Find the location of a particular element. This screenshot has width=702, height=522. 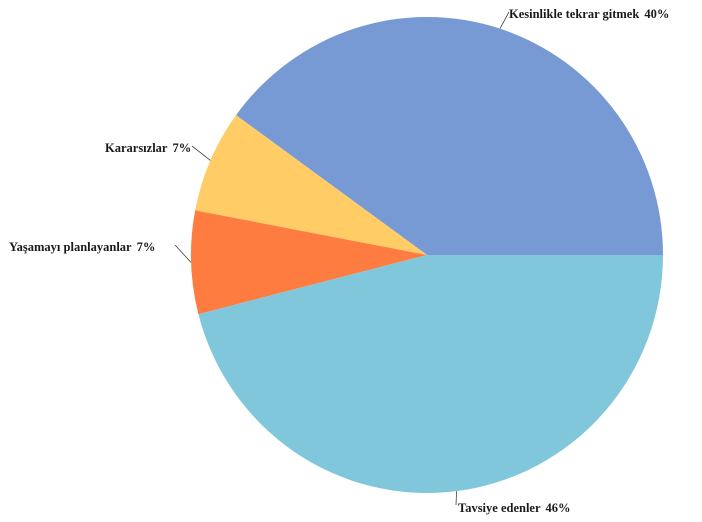

slice-label-kesinlikle-tekrar-gitmek: Kesinlikle tekrar gitmek 40% is located at coordinates (589, 14).